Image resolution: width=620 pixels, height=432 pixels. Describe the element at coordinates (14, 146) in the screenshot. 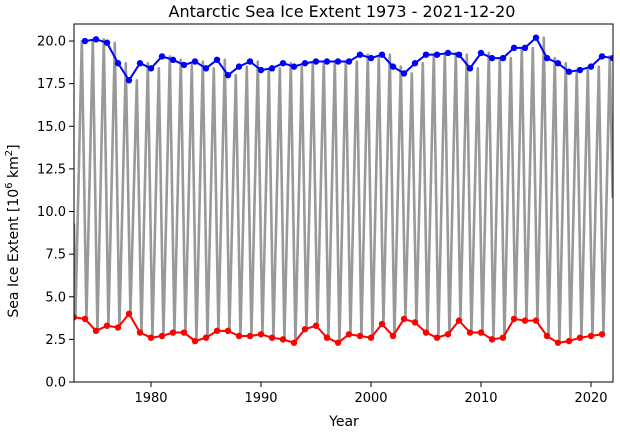

I see `y-axis-label-close: ]` at that location.